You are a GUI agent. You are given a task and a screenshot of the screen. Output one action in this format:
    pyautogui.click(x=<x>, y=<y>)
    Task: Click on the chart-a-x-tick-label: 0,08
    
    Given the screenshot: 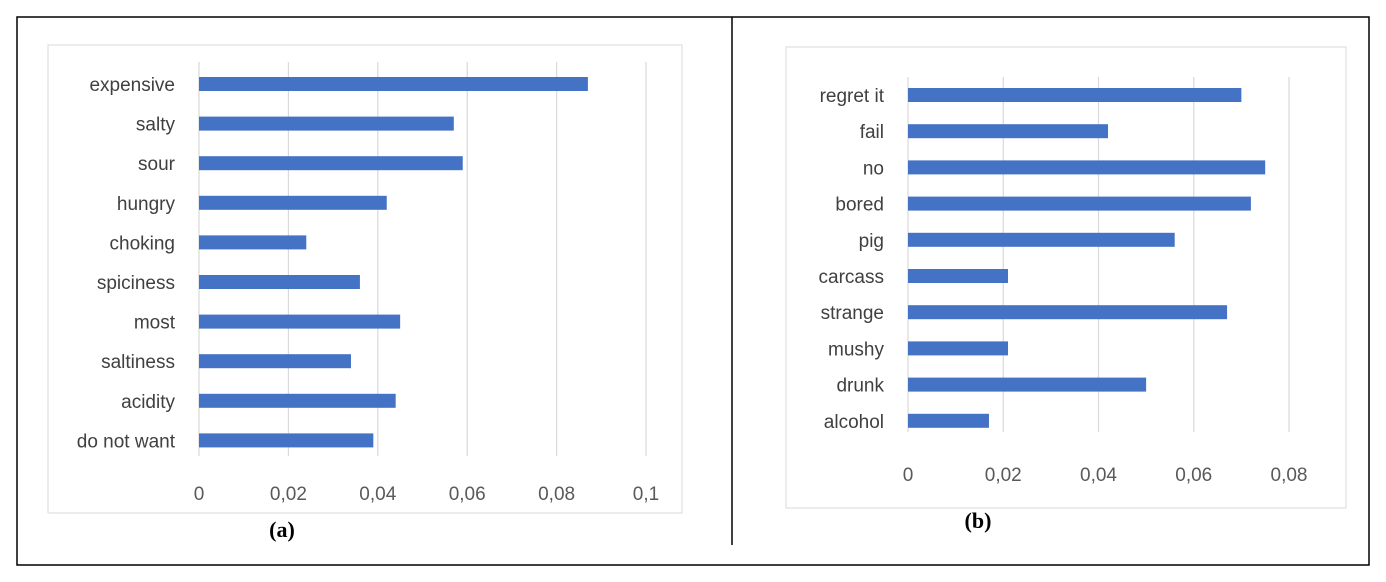 What is the action you would take?
    pyautogui.click(x=556, y=494)
    